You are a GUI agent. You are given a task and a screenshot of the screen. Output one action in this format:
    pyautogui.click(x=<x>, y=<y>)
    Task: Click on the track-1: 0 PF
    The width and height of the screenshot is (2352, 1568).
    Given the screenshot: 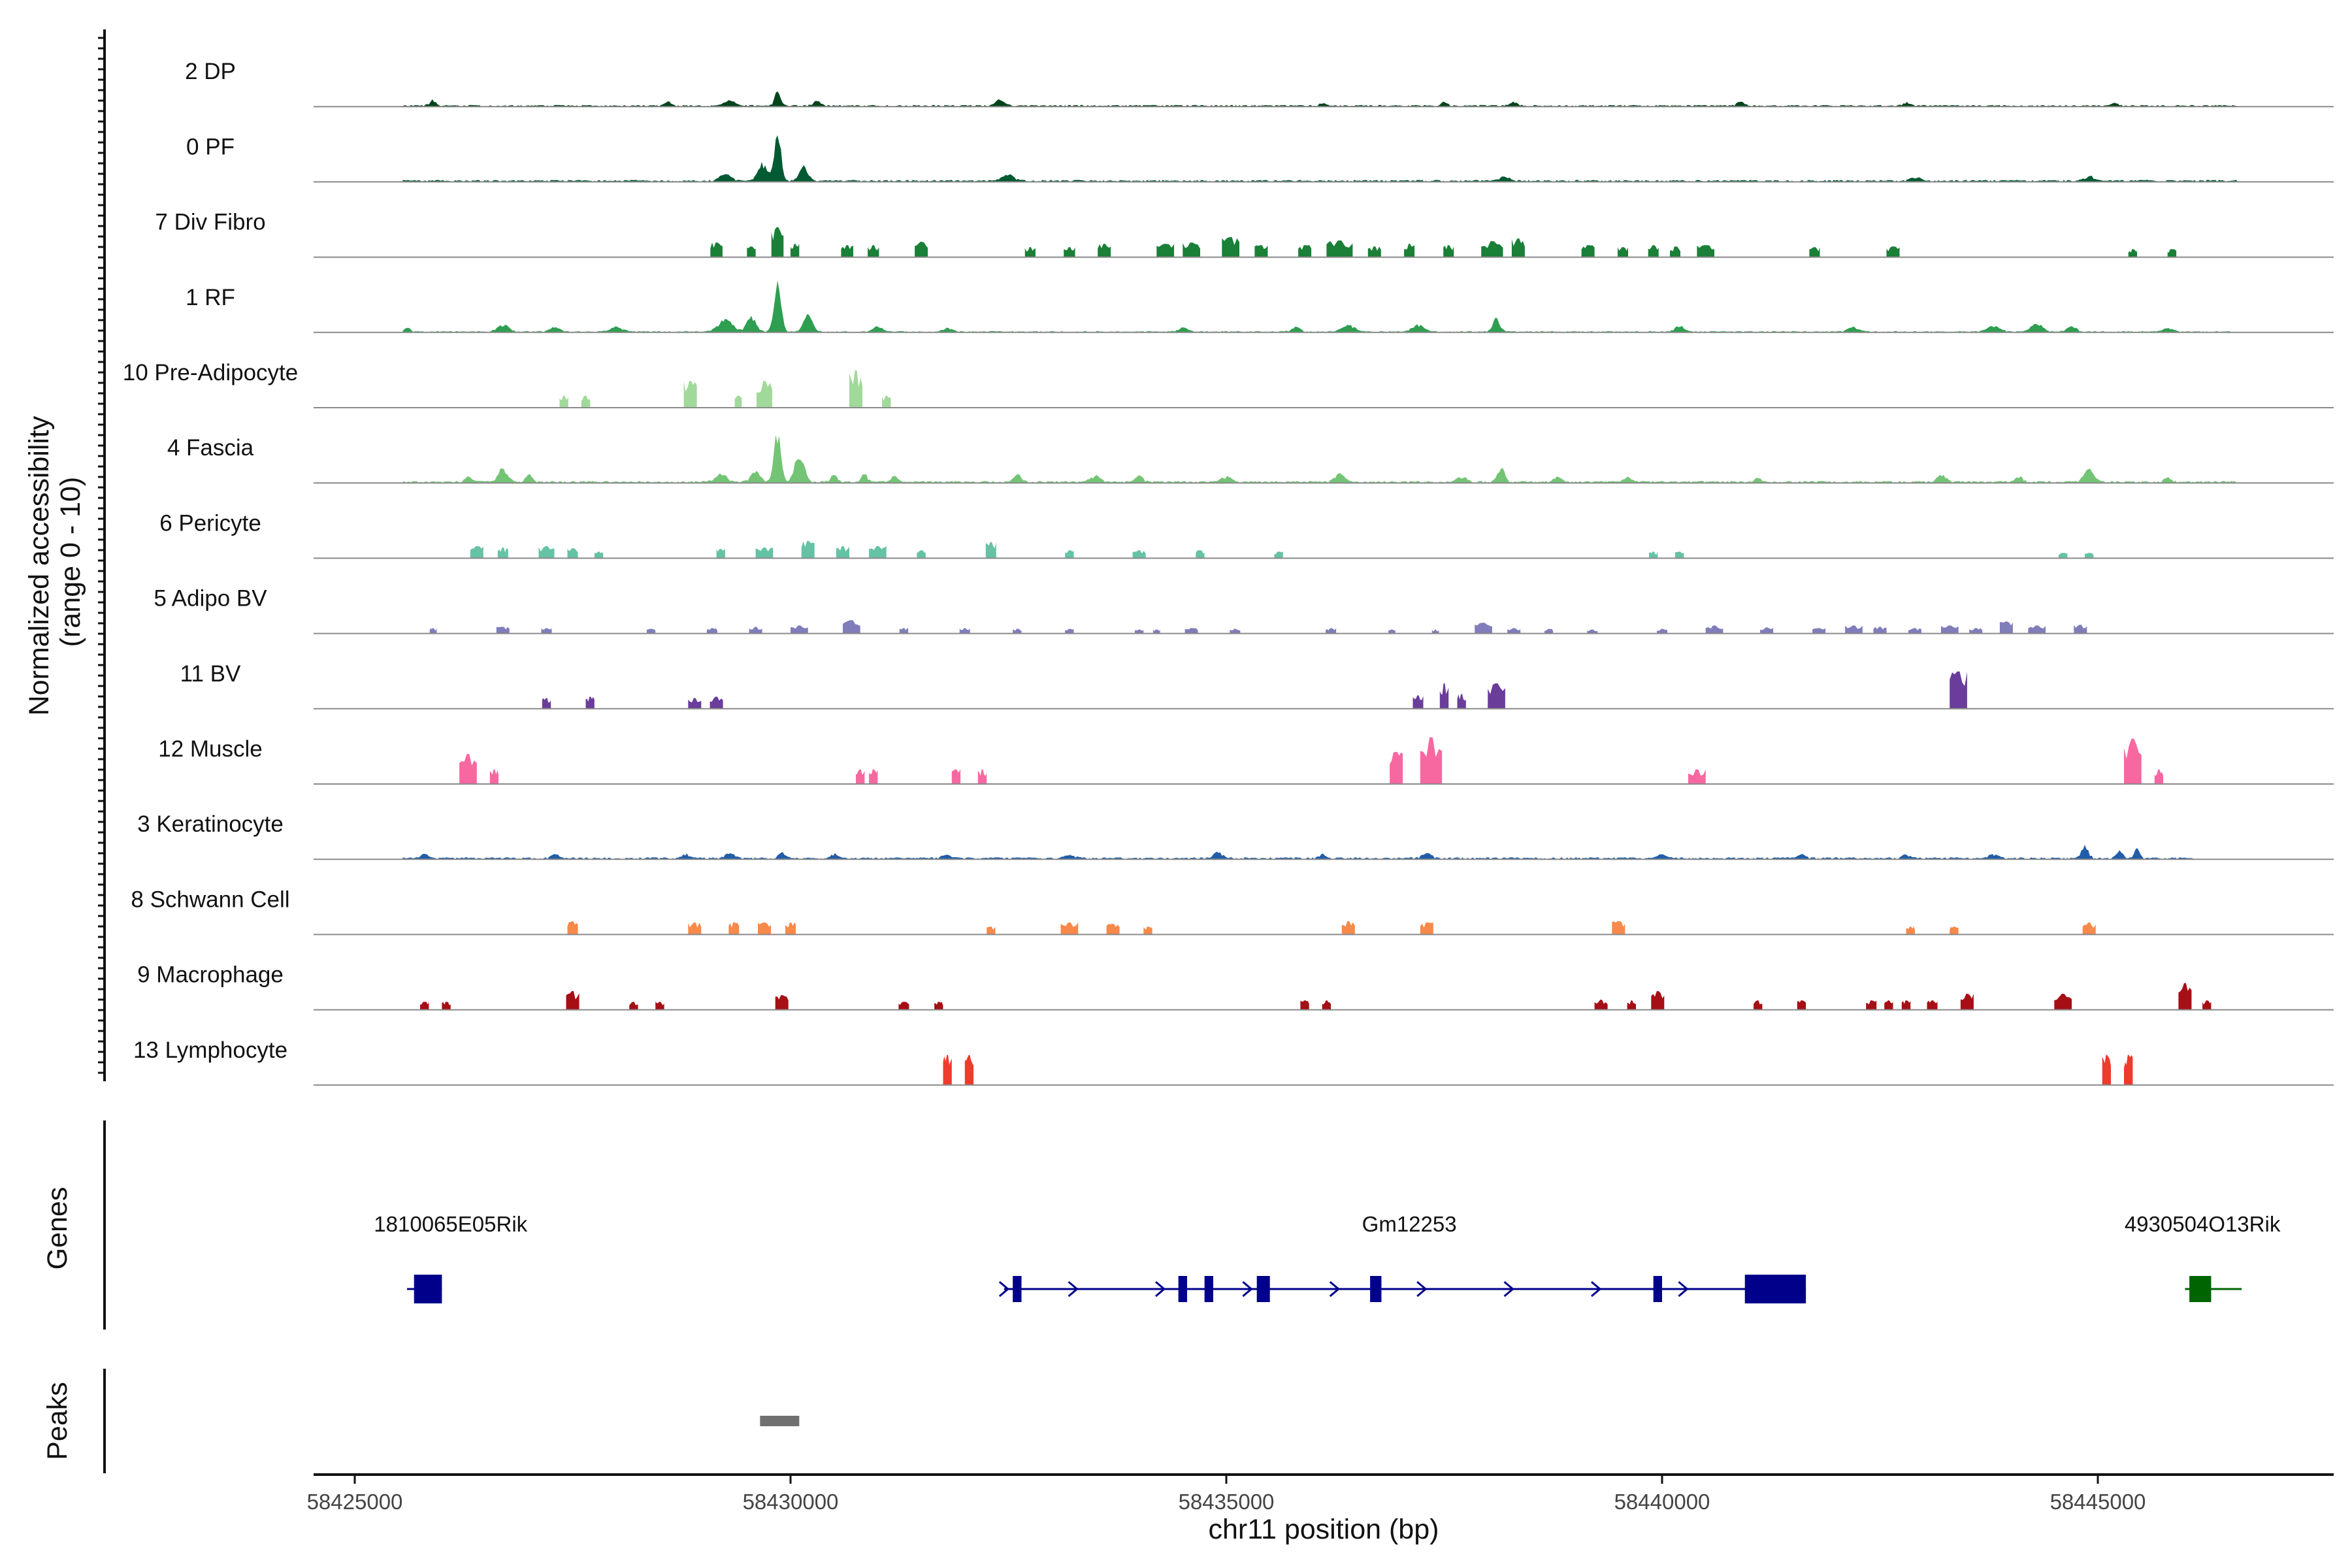 What is the action you would take?
    pyautogui.click(x=1260, y=158)
    